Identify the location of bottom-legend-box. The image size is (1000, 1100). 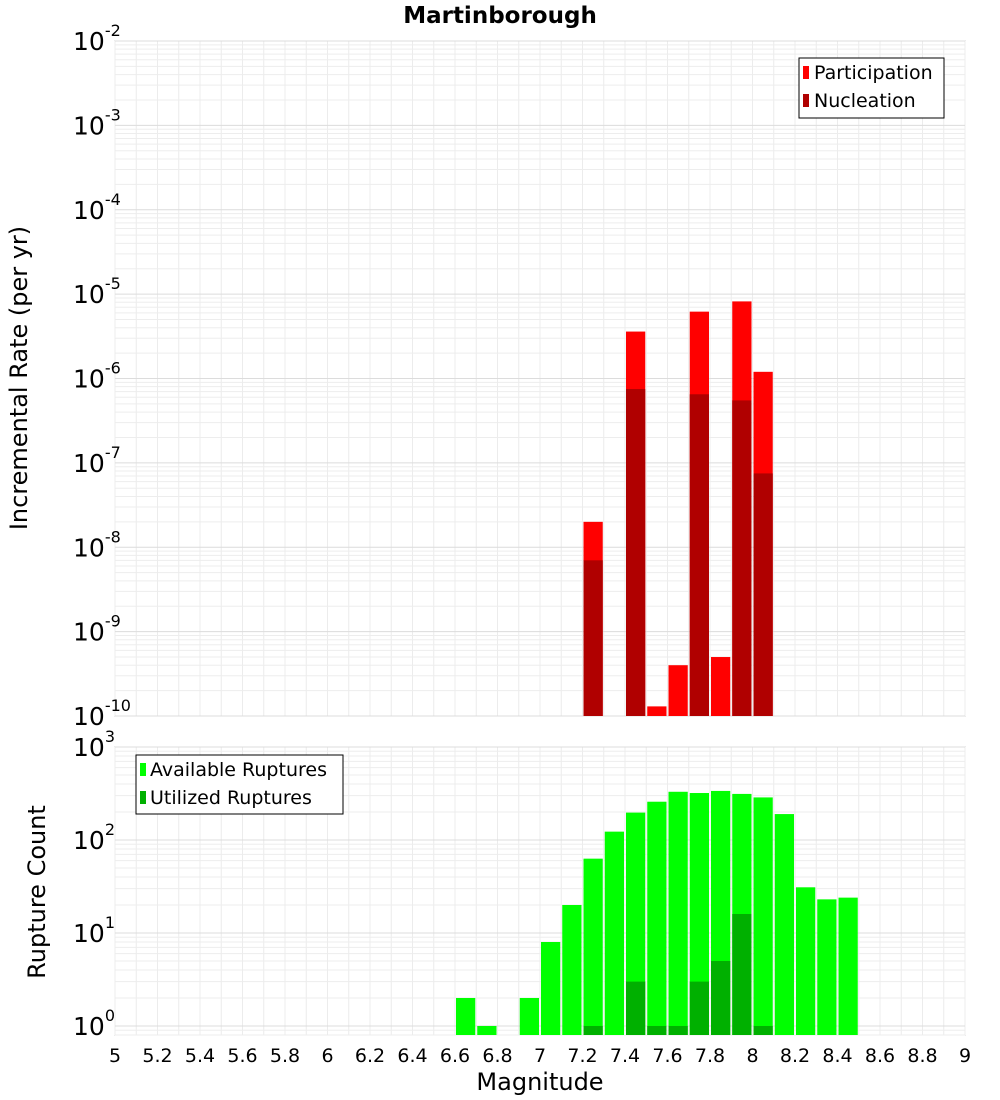
(239, 784).